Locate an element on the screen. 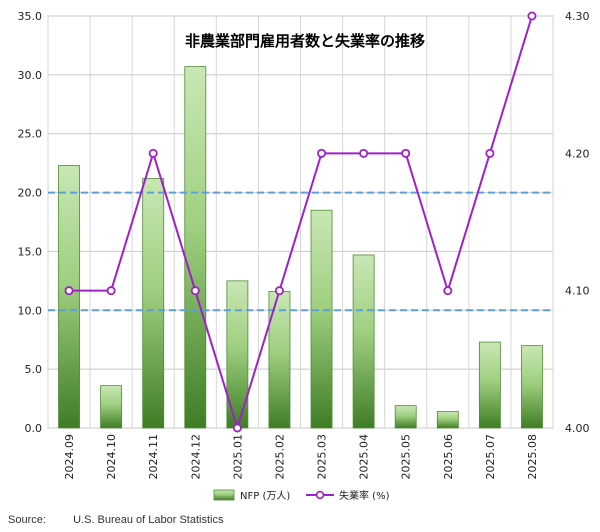 The width and height of the screenshot is (600, 532). legend-label-unemployment: 失業率 (%) is located at coordinates (364, 495).